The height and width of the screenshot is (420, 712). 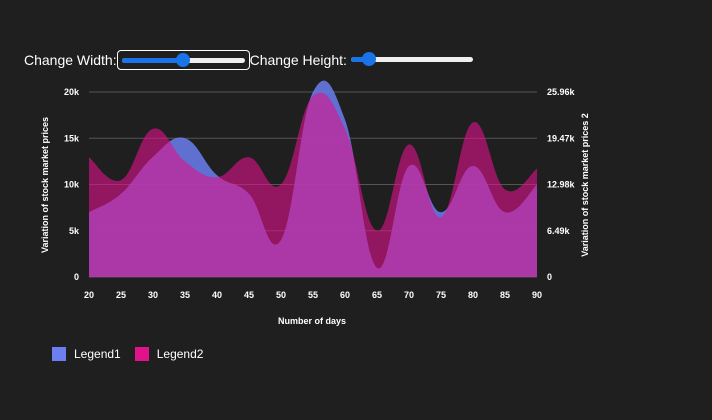 What do you see at coordinates (121, 295) in the screenshot?
I see `x-tick-label: 25` at bounding box center [121, 295].